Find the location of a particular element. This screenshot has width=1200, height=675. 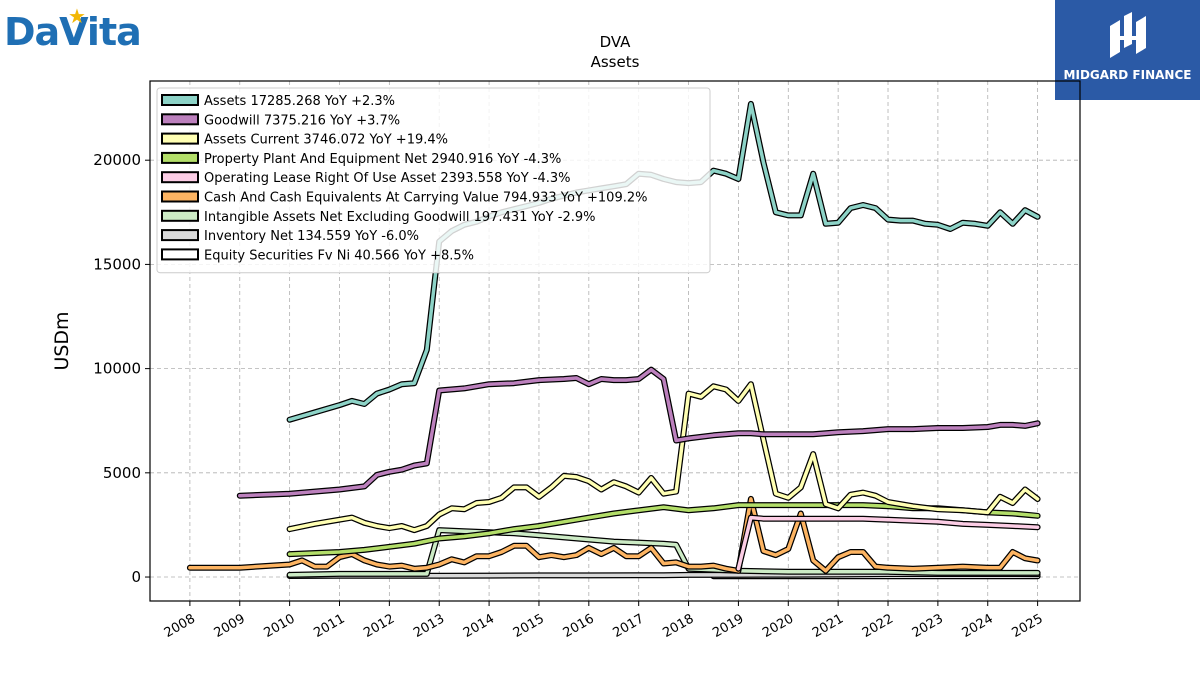

chart-subtitle: Assets is located at coordinates (615, 62).